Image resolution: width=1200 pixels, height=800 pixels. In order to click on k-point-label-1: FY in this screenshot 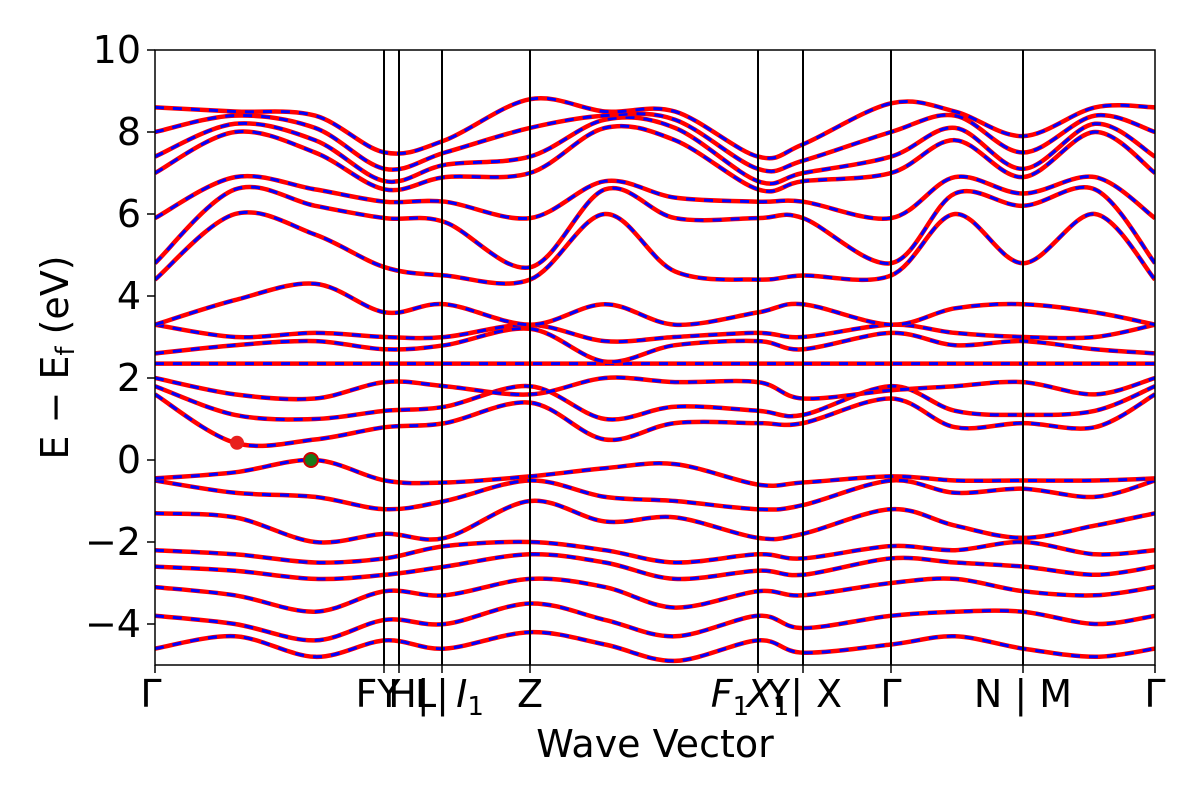, I will do `click(378, 694)`.